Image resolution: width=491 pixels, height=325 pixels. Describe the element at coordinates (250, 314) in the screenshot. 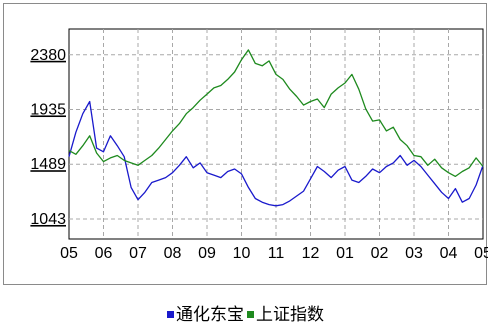

I see `legend-swatch-shanghai-index` at that location.